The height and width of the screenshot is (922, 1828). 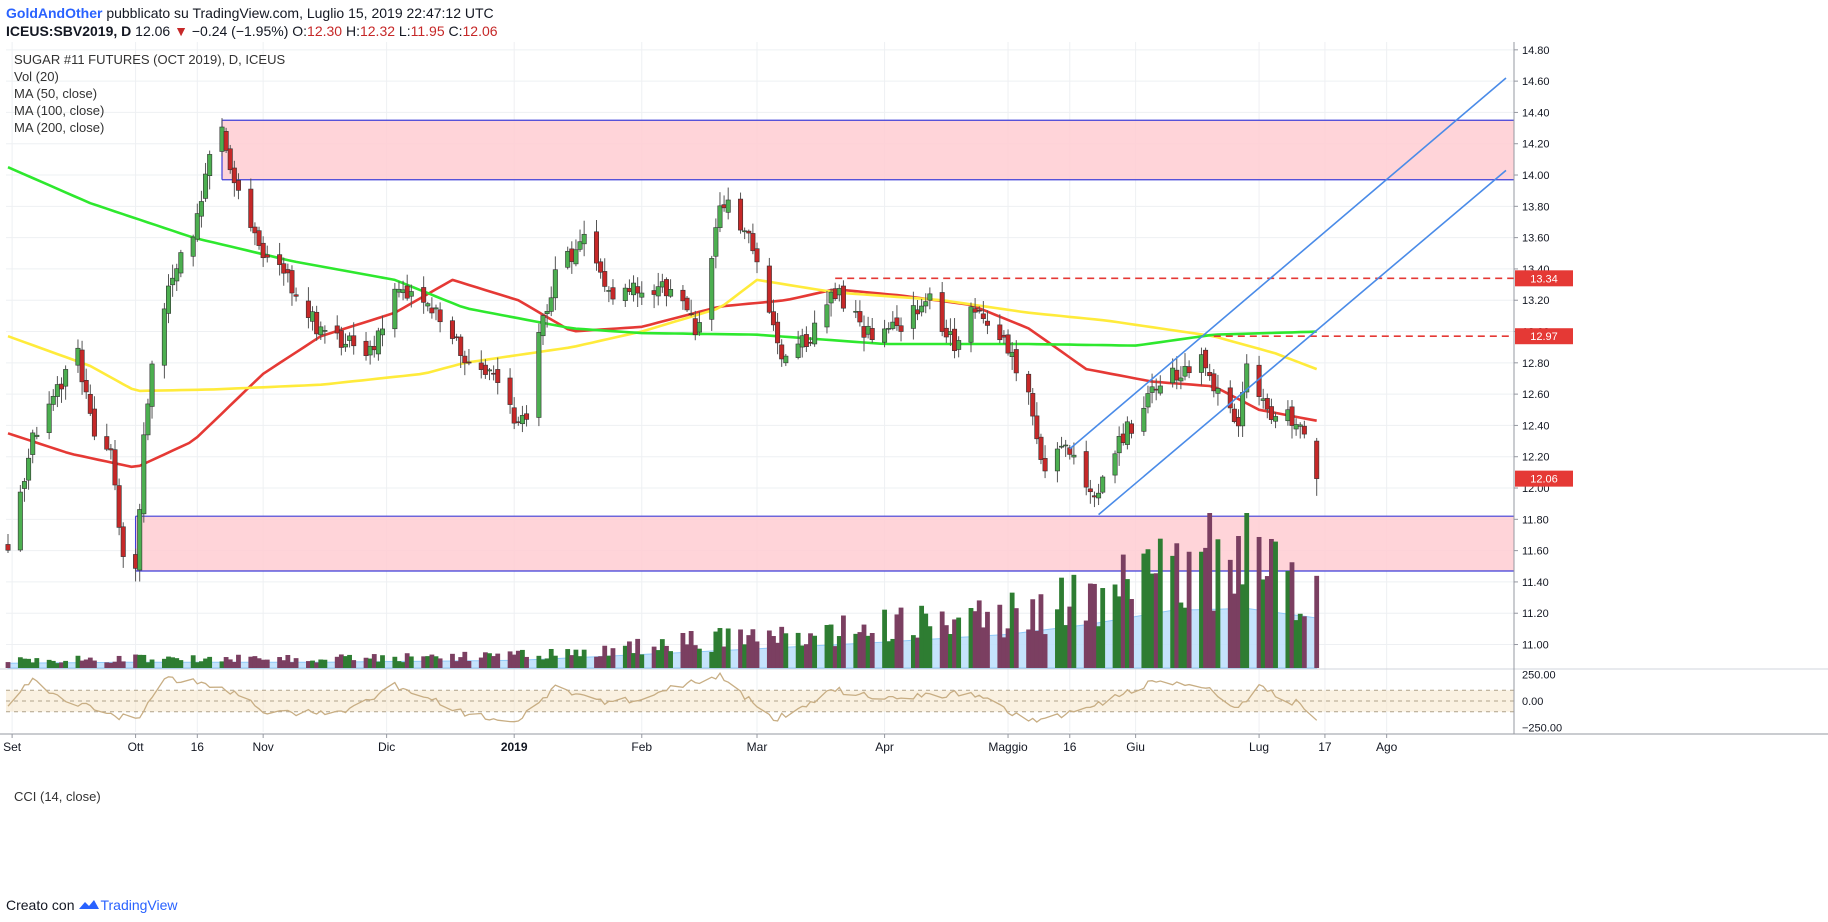 I want to click on price-tick-label: 11.40, so click(x=1535, y=583).